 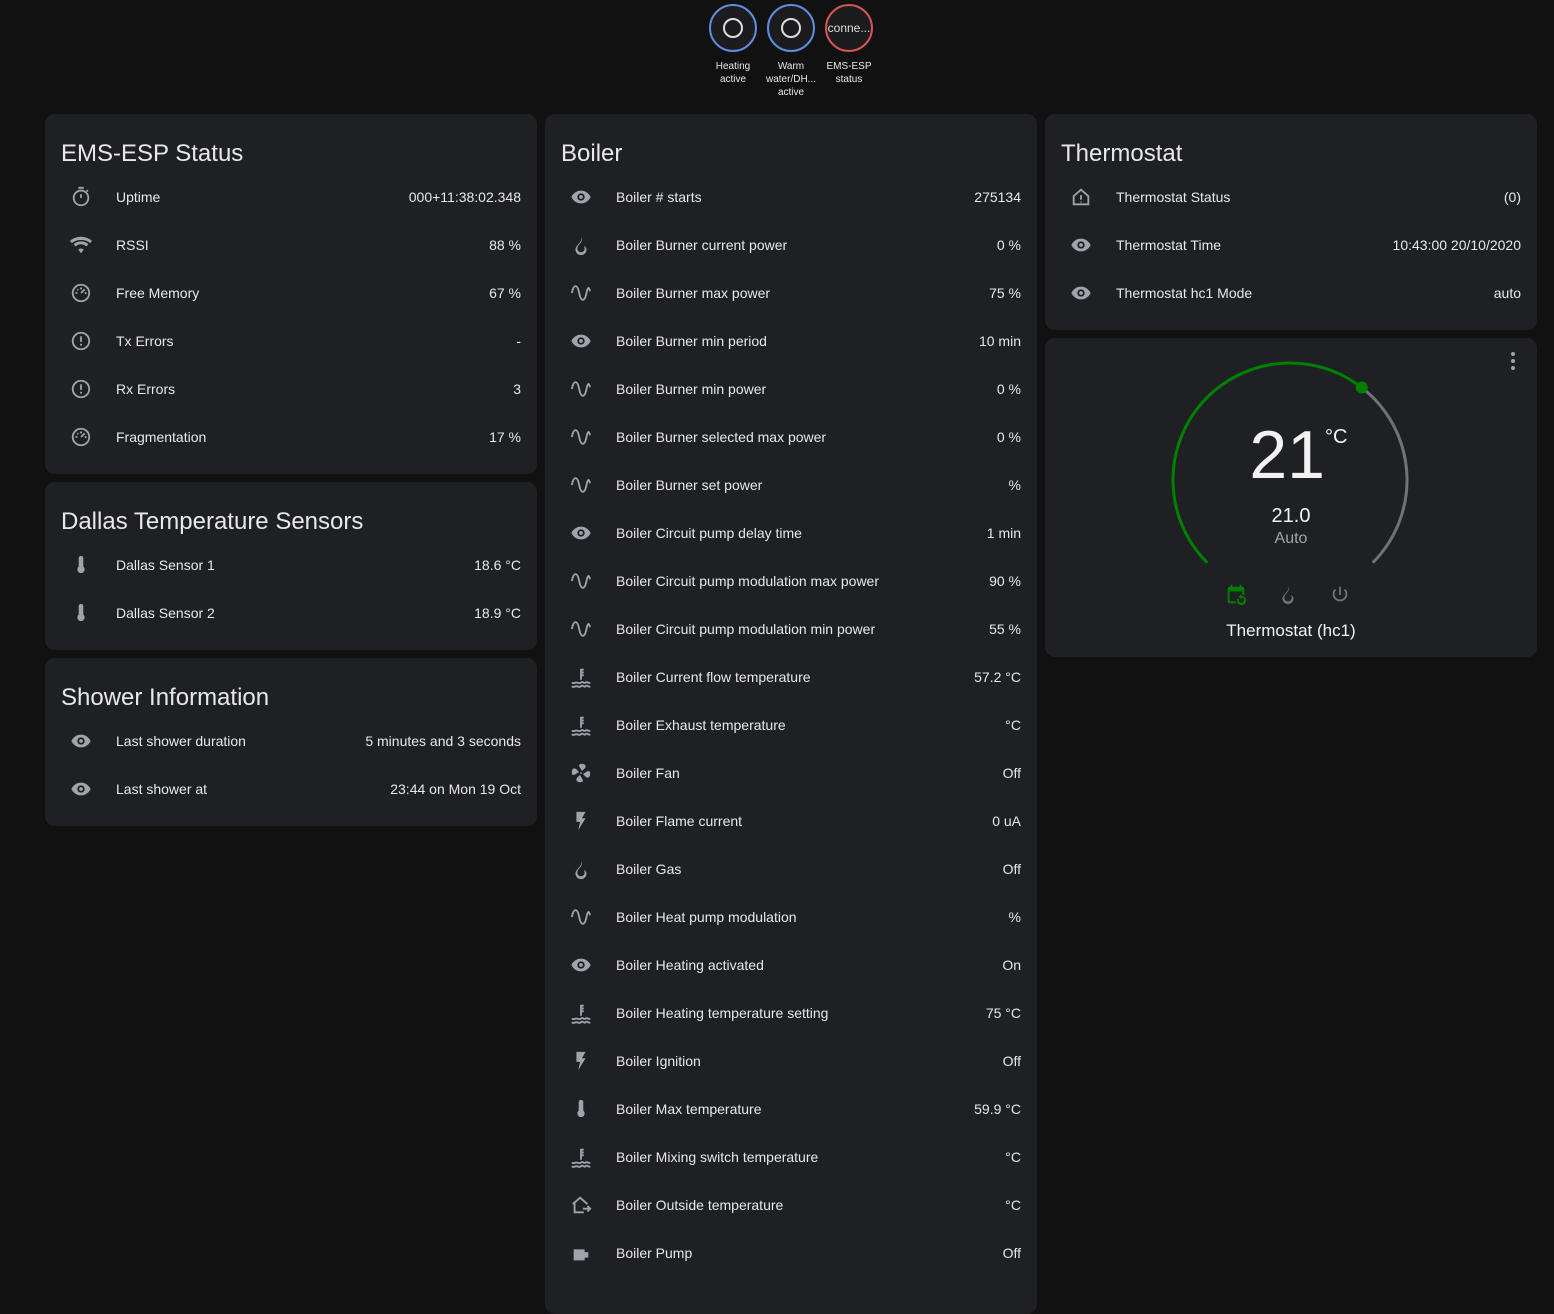 I want to click on temperature-gauge, so click(x=1291, y=458).